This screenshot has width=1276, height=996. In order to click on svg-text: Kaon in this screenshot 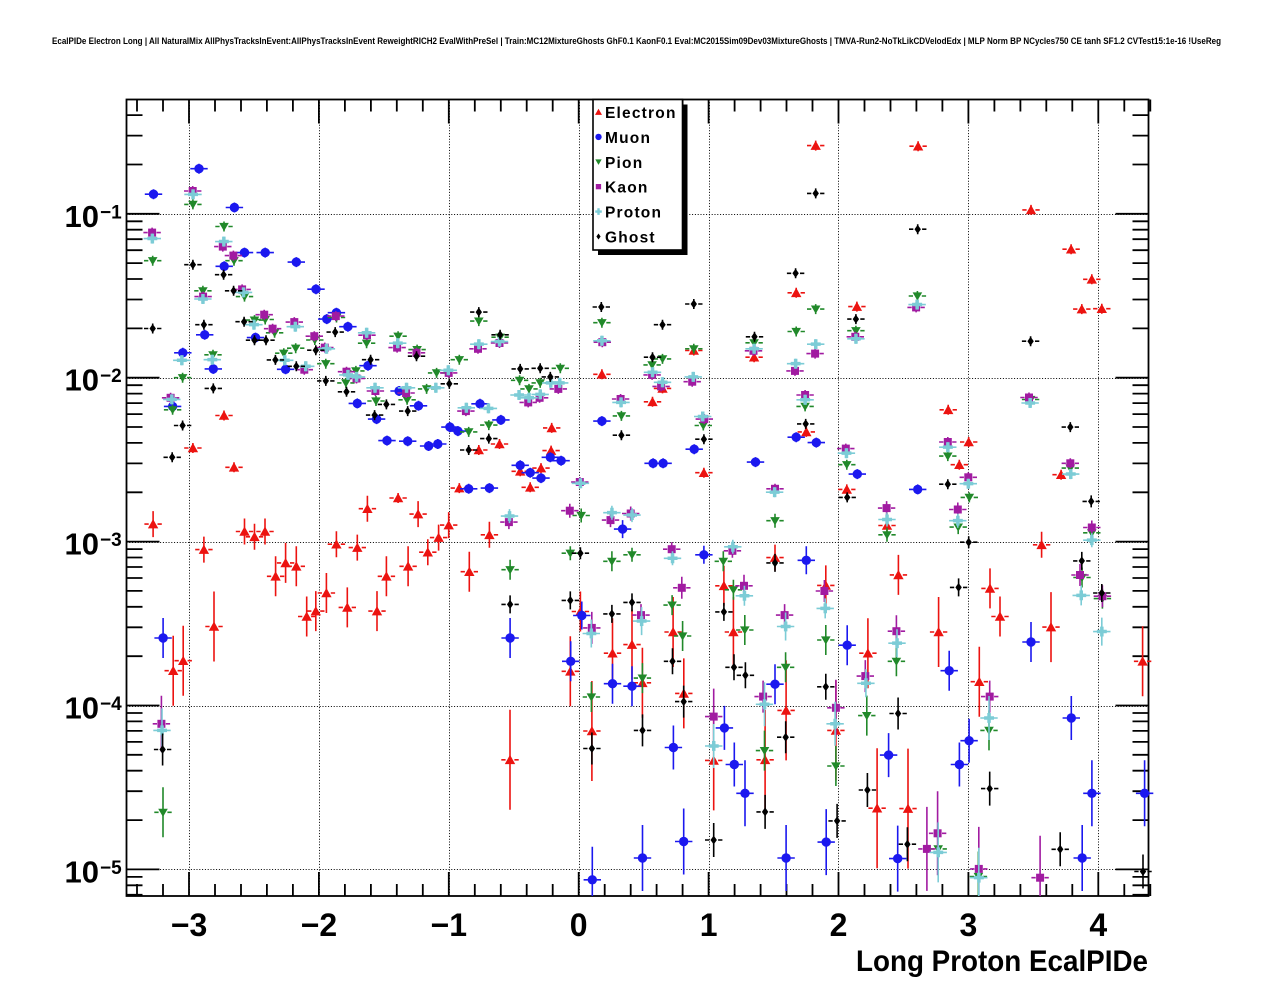, I will do `click(627, 188)`.